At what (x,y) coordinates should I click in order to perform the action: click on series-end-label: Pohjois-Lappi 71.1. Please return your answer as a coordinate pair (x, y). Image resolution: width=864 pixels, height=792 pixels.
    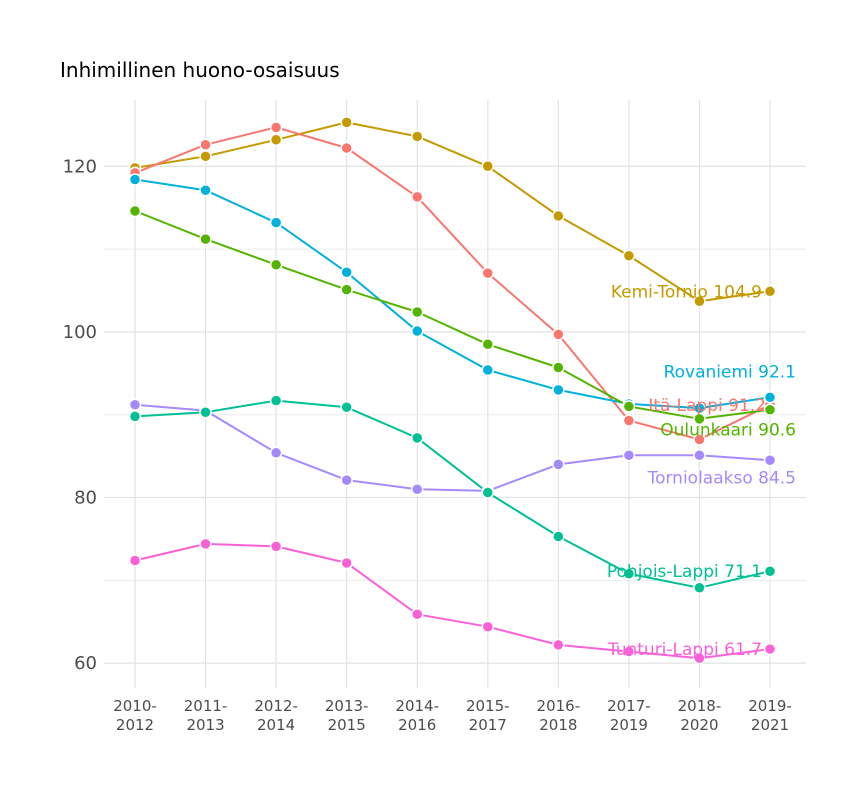
    Looking at the image, I should click on (684, 572).